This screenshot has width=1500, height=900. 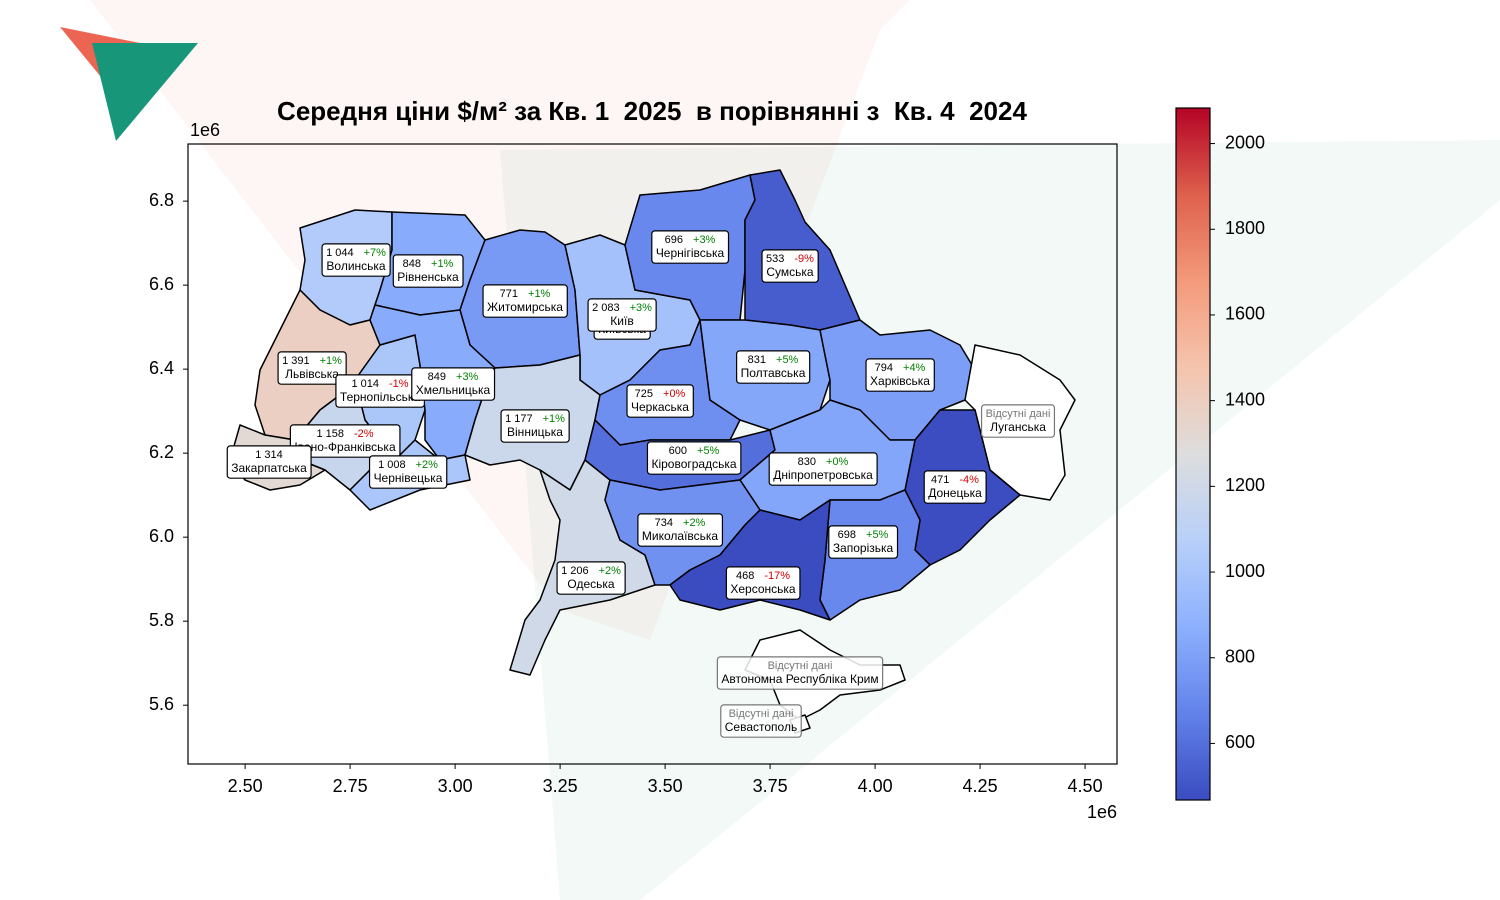 What do you see at coordinates (375, 253) in the screenshot?
I see `change-label: +7%` at bounding box center [375, 253].